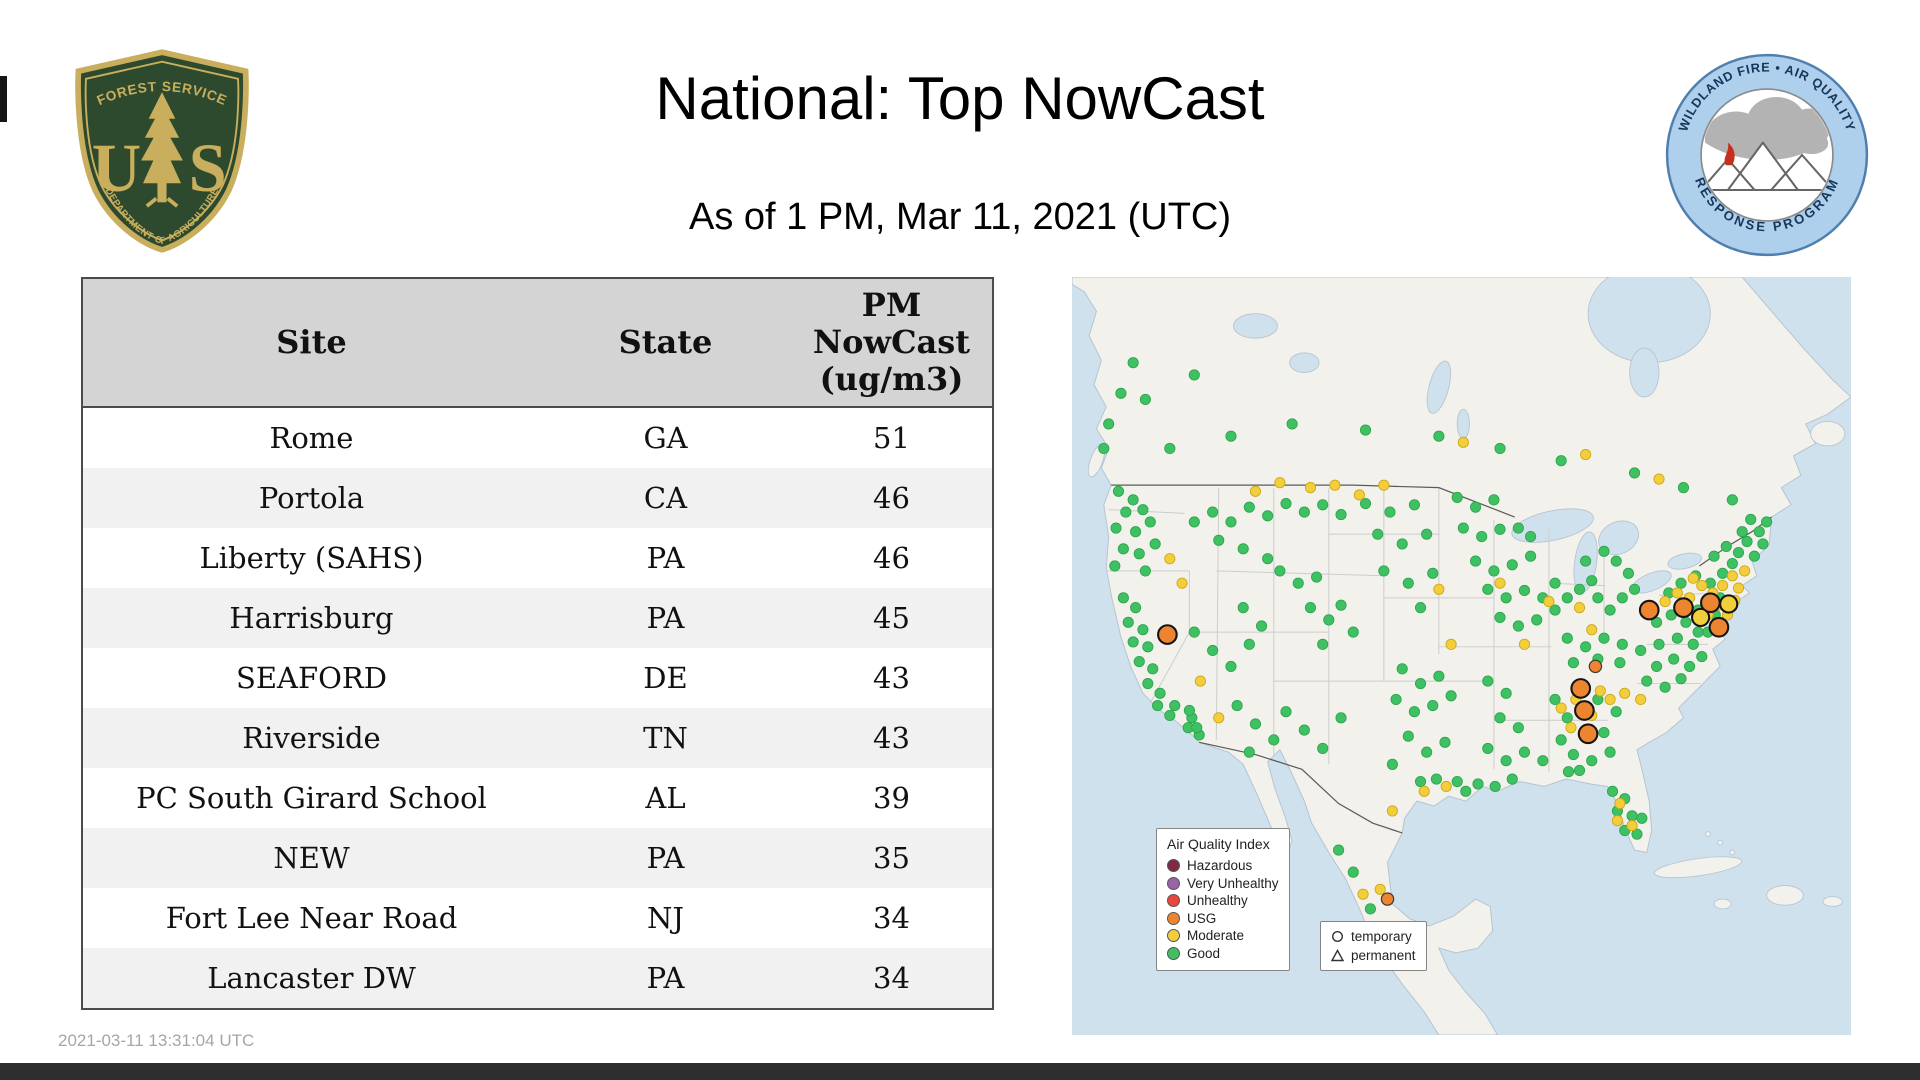  What do you see at coordinates (891, 498) in the screenshot?
I see `cell-pm-nowcast: 46` at bounding box center [891, 498].